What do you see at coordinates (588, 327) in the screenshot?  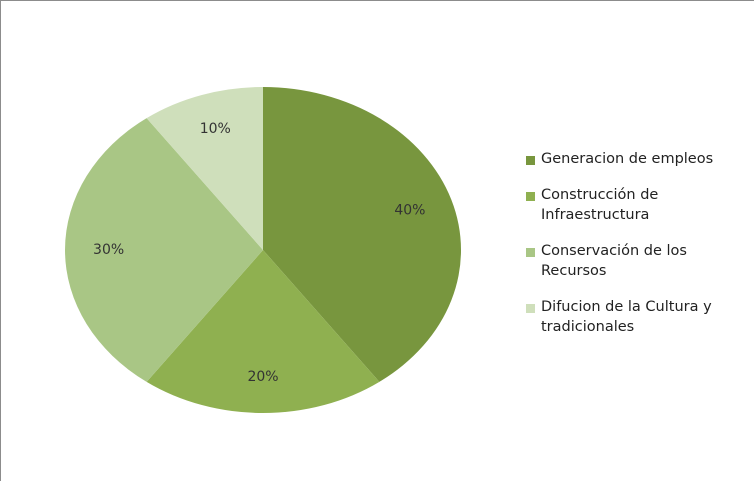 I see `legend-label-line: tradicionales` at bounding box center [588, 327].